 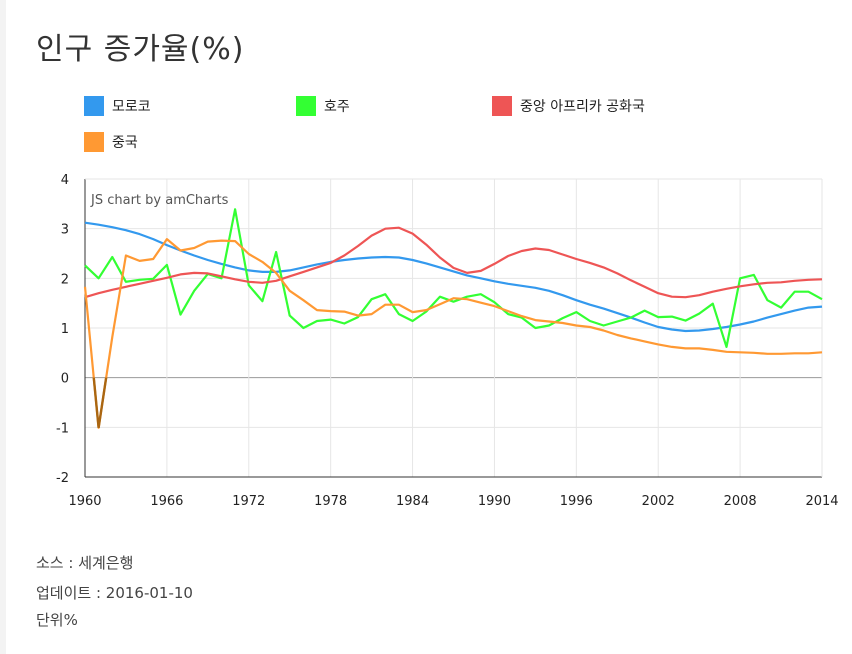 I want to click on legend-swatch-morocco, so click(x=94, y=106).